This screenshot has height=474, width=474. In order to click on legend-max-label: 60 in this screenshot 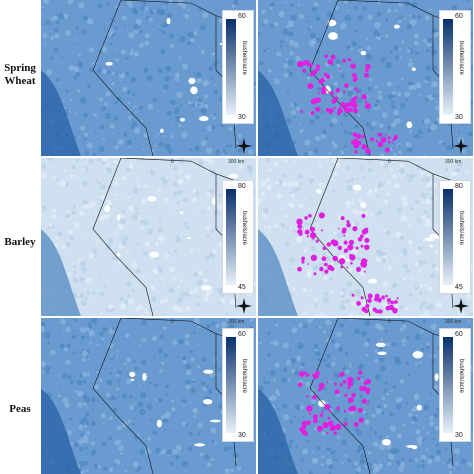, I will do `click(459, 16)`.